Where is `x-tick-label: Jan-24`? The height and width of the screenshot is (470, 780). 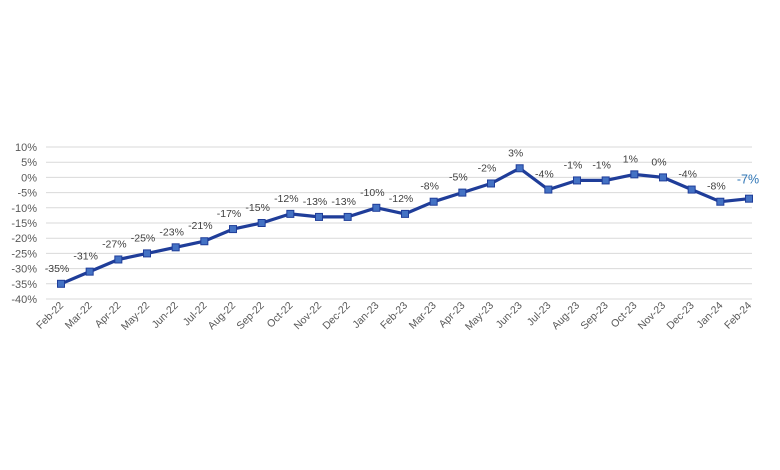
x-tick-label: Jan-24 is located at coordinates (709, 315).